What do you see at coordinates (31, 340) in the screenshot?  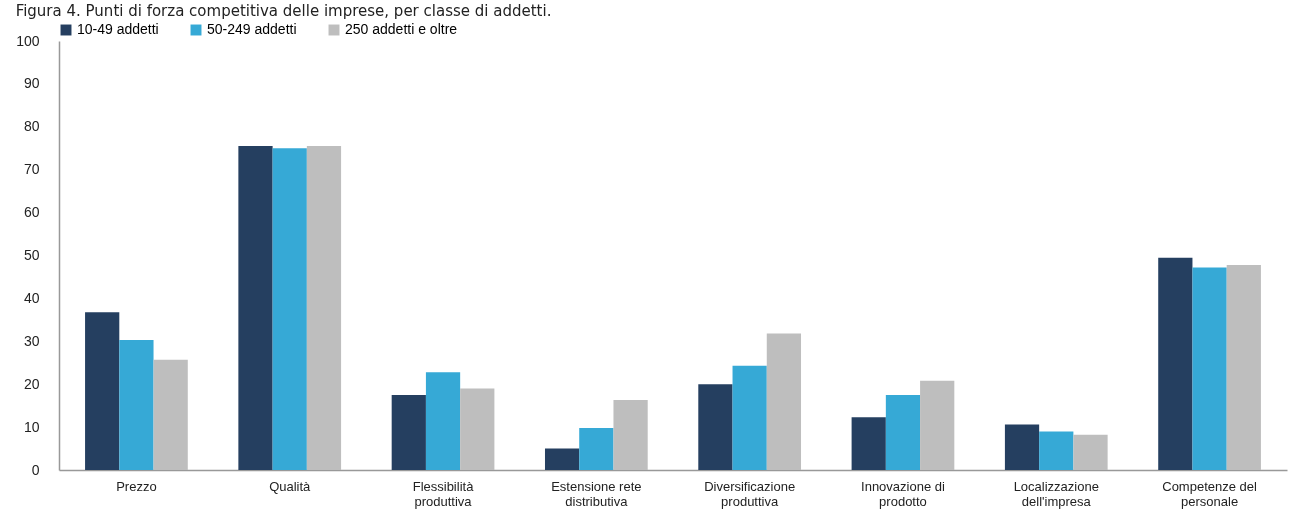 I see `y-tick-label: 30` at bounding box center [31, 340].